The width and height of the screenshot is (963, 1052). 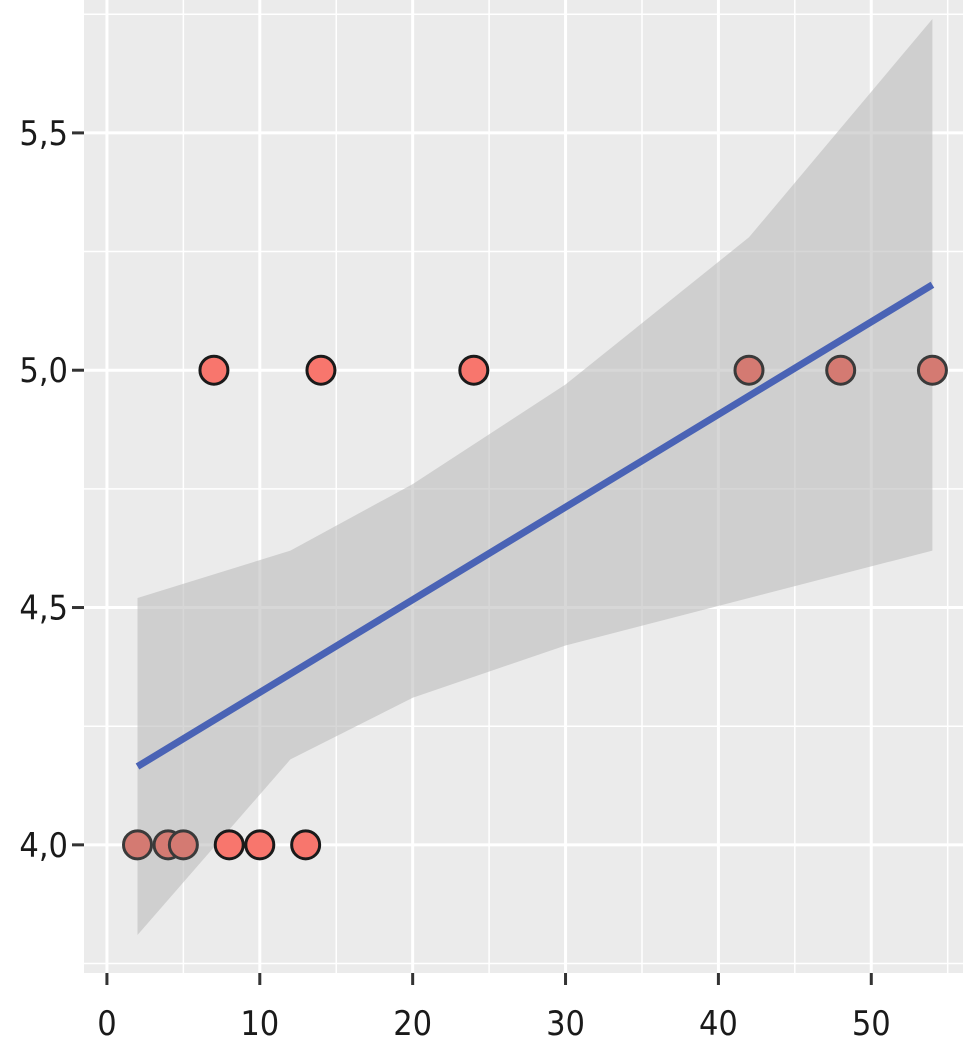 What do you see at coordinates (871, 1024) in the screenshot?
I see `x-tick-label: 50` at bounding box center [871, 1024].